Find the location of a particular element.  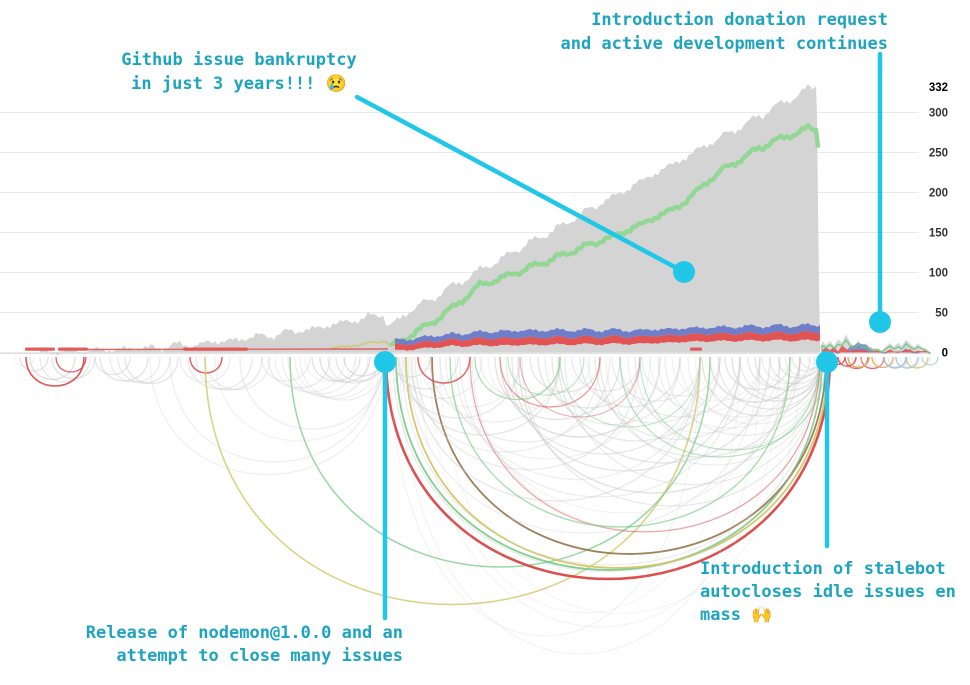

y-axis-label-100: 100 is located at coordinates (938, 274).